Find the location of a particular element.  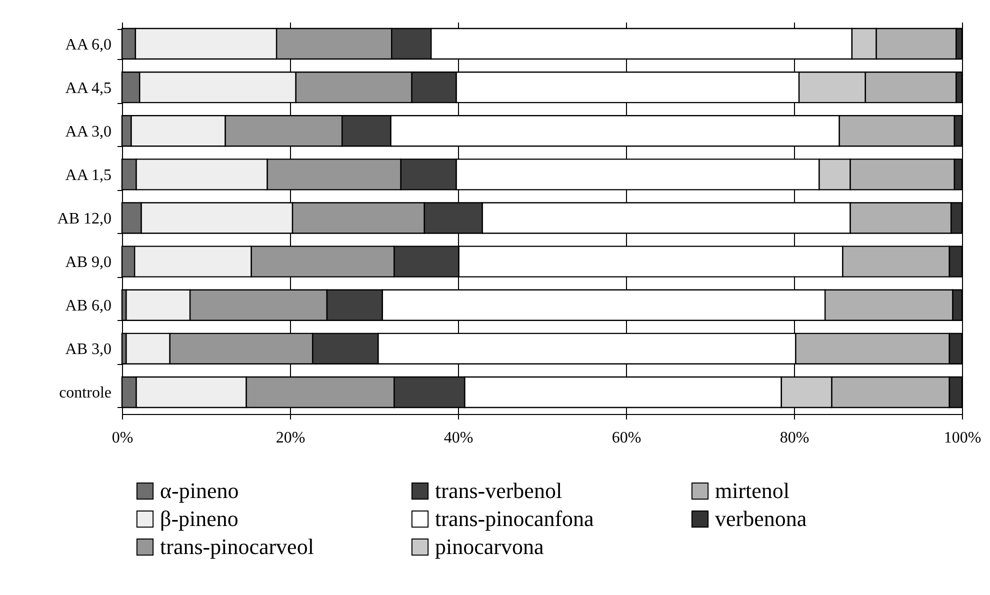

y-tick-label: AA 3,0 is located at coordinates (88, 131).